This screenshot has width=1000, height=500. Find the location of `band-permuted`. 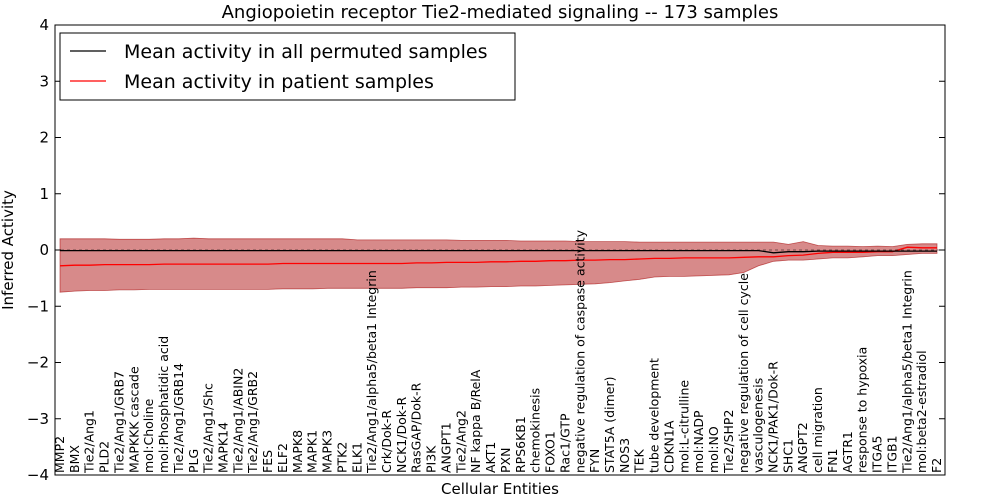

band-permuted is located at coordinates (498, 265).